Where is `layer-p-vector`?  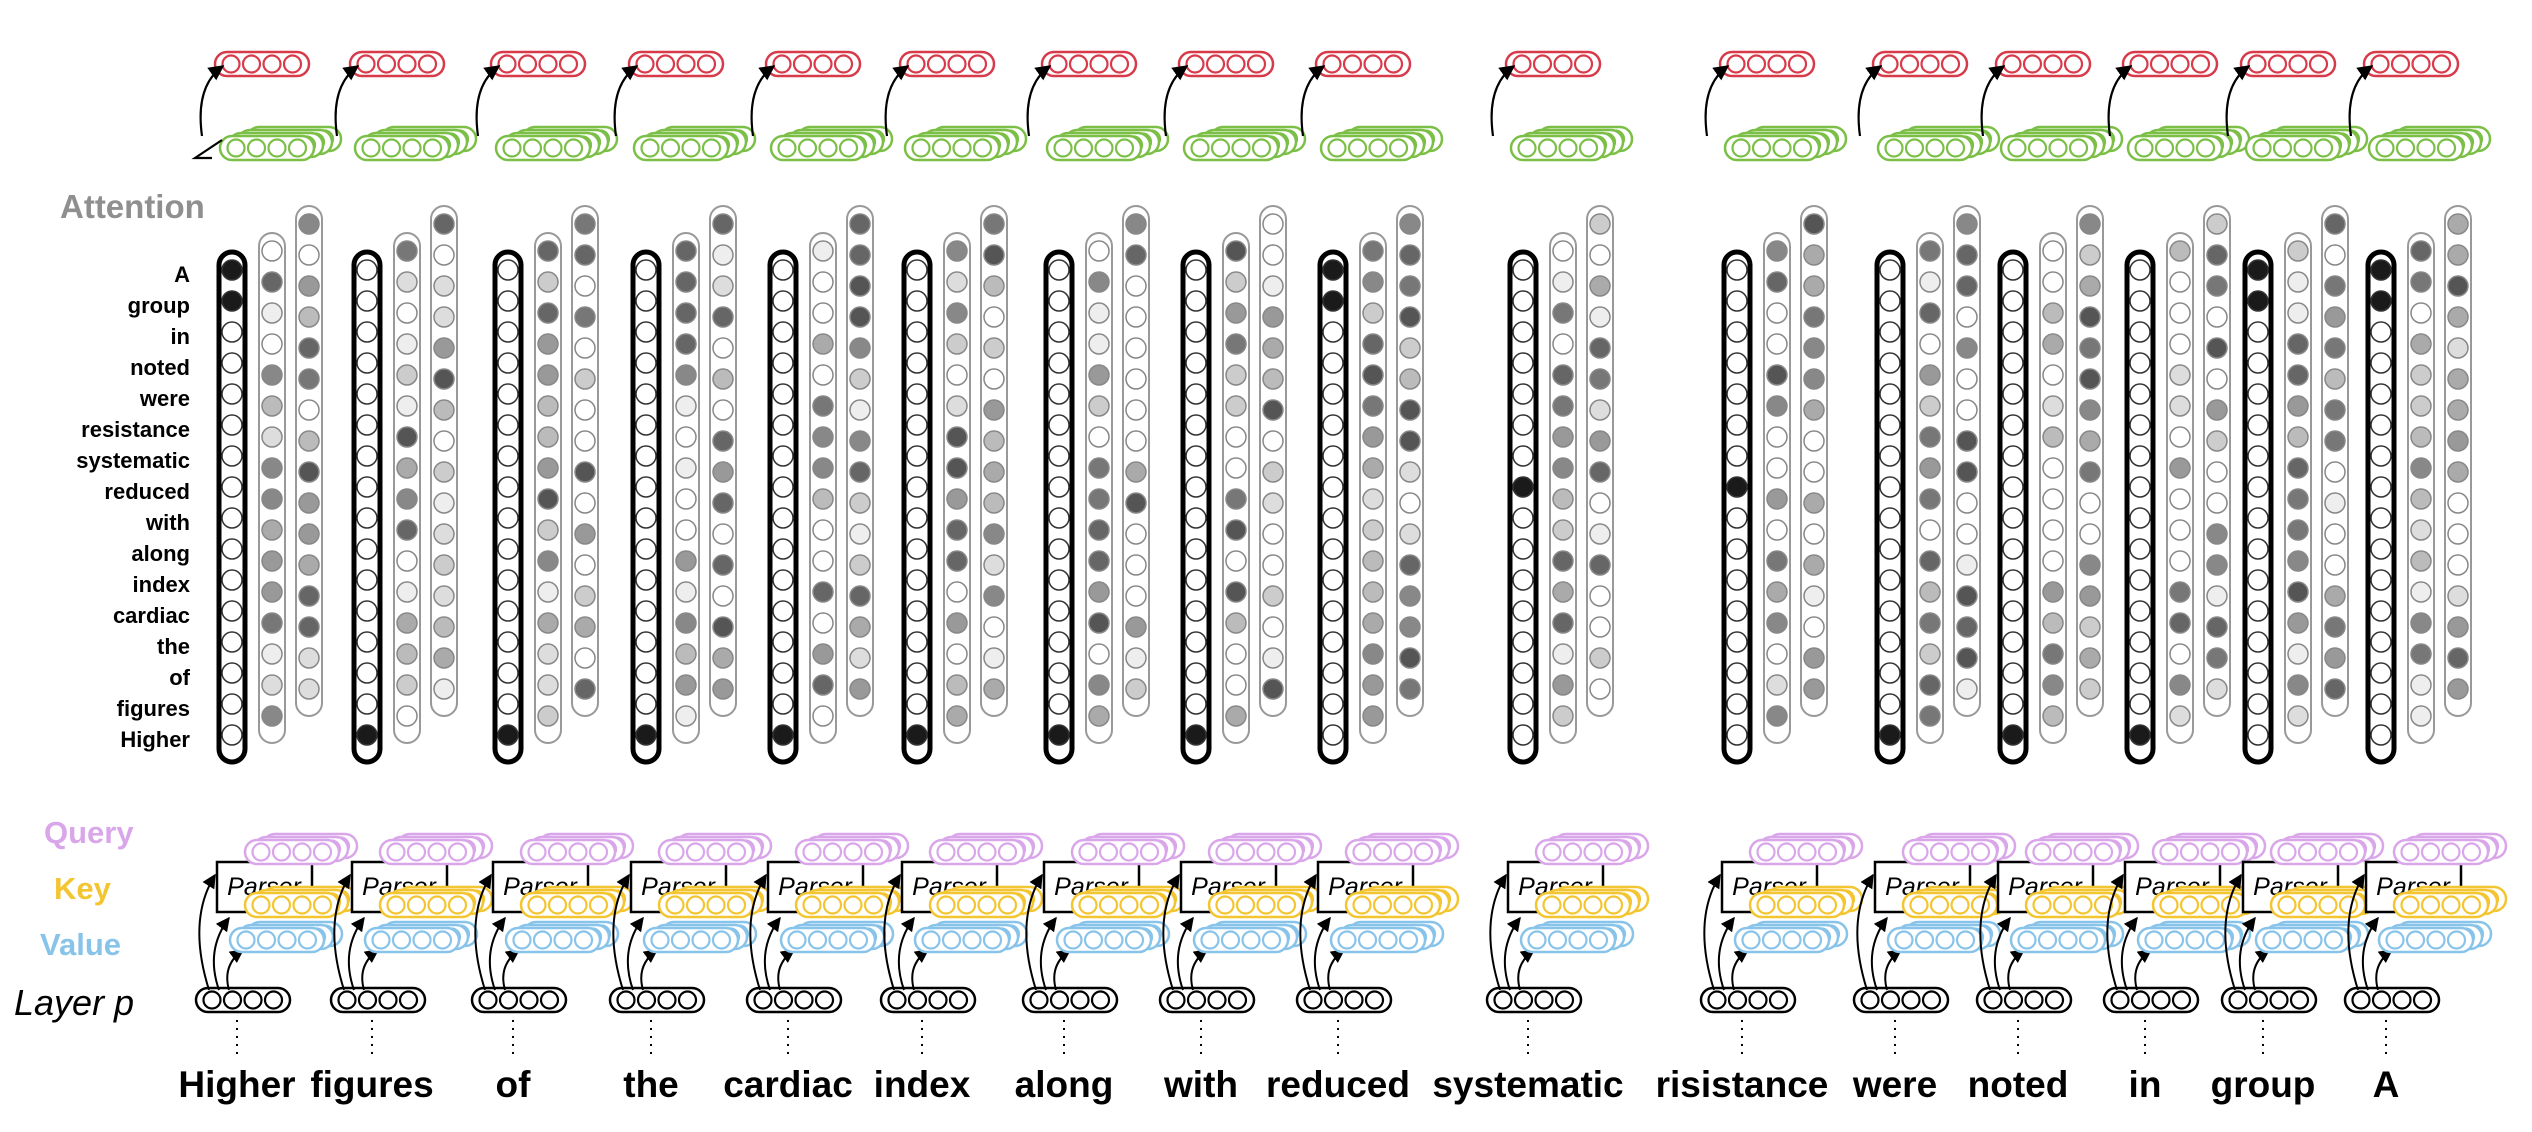 layer-p-vector is located at coordinates (794, 1000).